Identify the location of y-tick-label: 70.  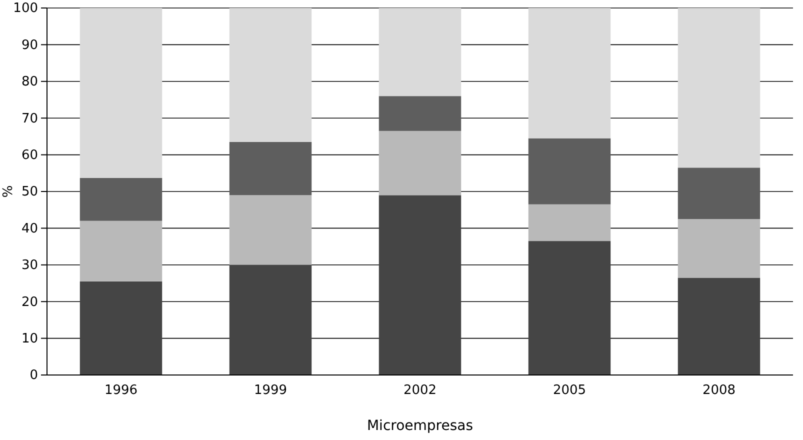
(29, 118).